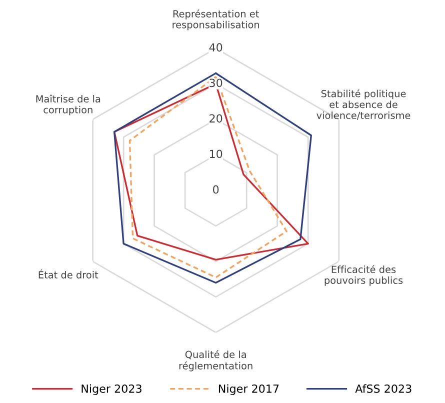 This screenshot has width=445, height=403. Describe the element at coordinates (215, 361) in the screenshot. I see `spoke-label: Qualité de la réglementation` at that location.